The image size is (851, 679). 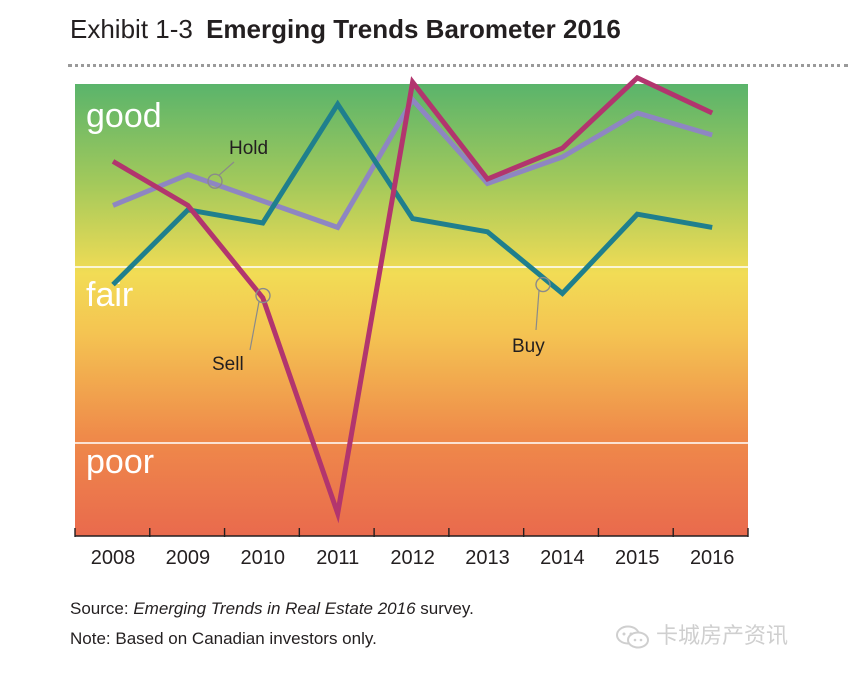 I want to click on x-tick-label: 2016, so click(x=712, y=558).